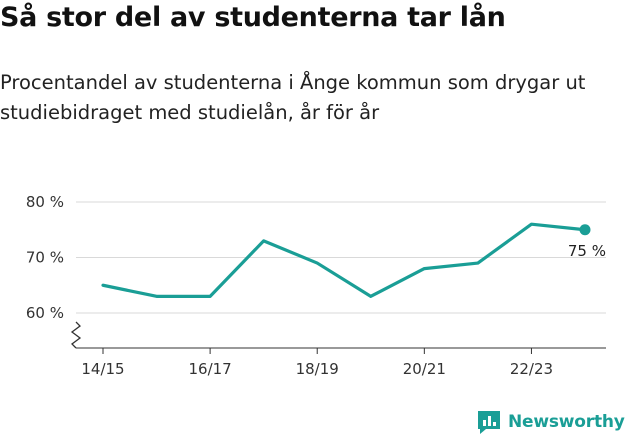  What do you see at coordinates (253, 17) in the screenshot?
I see `chart-title: Så stor del av studenterna tar lån` at bounding box center [253, 17].